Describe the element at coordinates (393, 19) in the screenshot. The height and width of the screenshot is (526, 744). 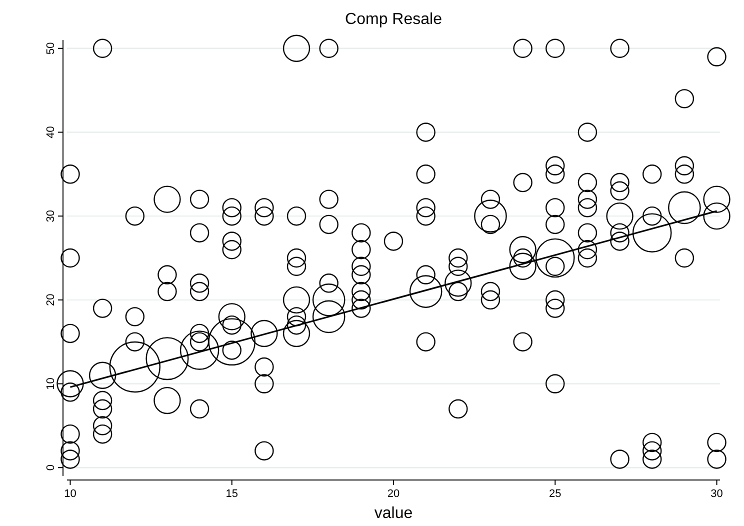
I see `chart-title: Comp Resale` at that location.